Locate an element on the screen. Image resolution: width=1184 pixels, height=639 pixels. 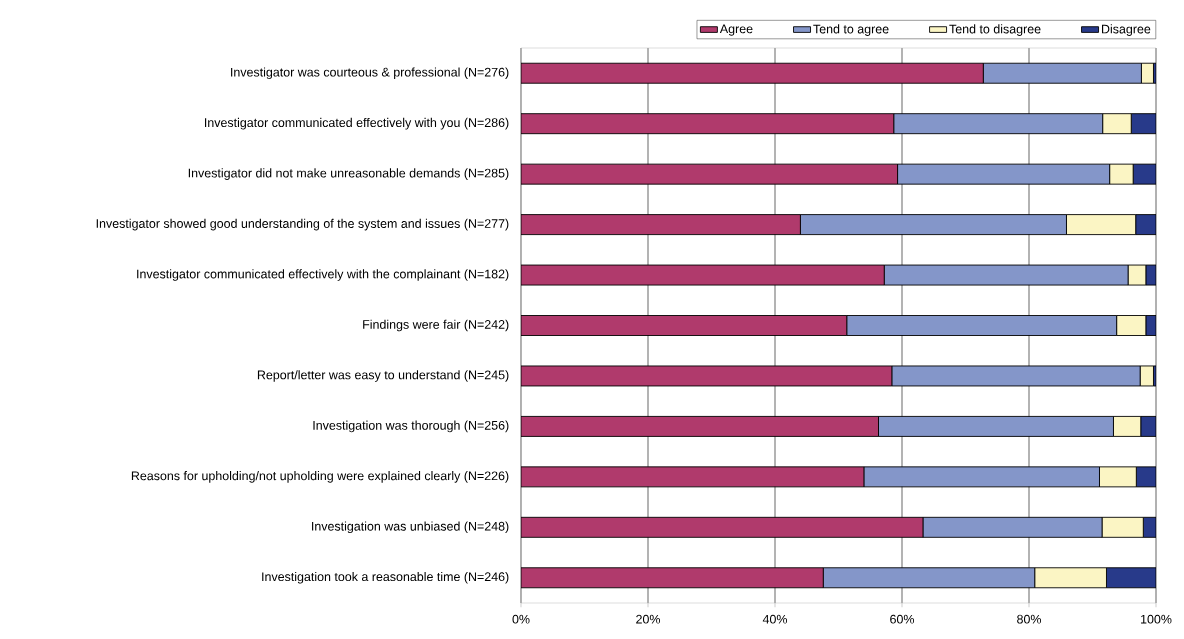
x-tick-label: 80% is located at coordinates (1029, 619).